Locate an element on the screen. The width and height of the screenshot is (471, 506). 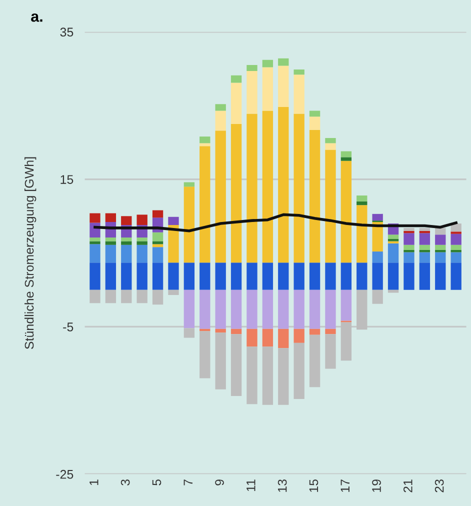
line-series is located at coordinates (276, 222).